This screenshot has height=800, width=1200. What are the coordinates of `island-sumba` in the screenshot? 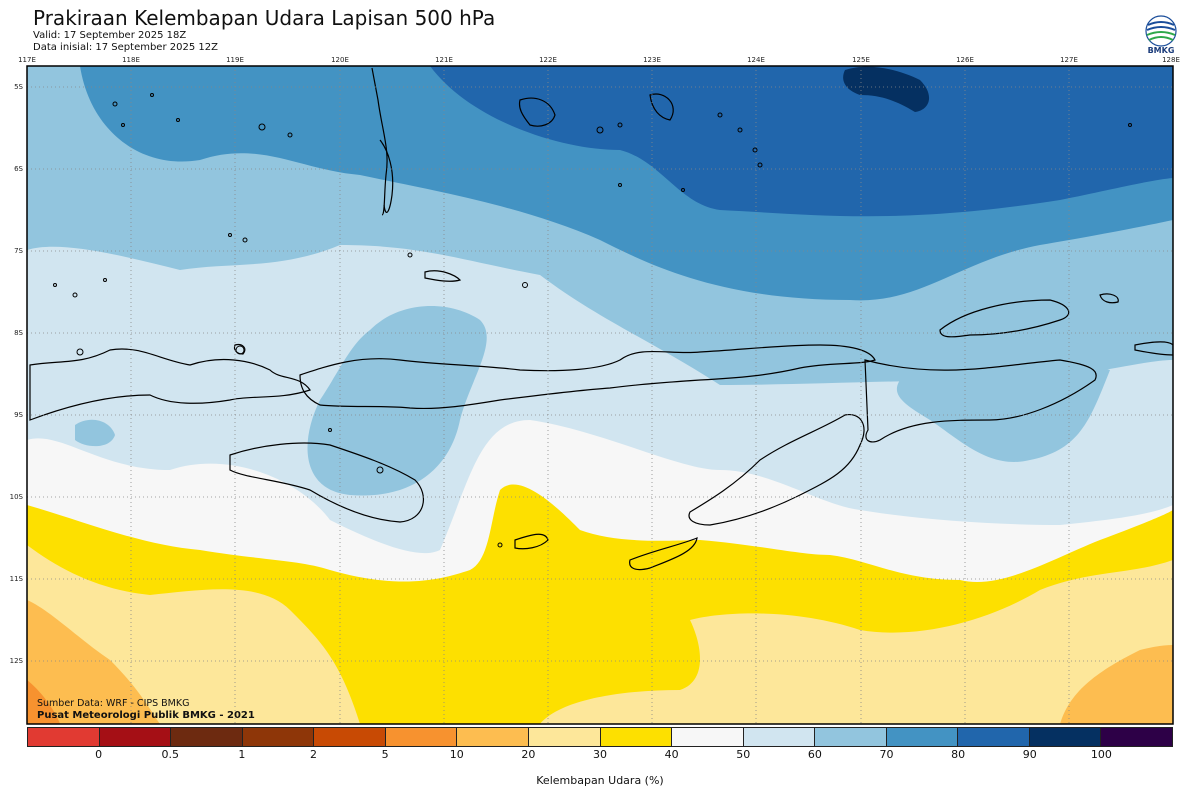 It's located at (326, 482).